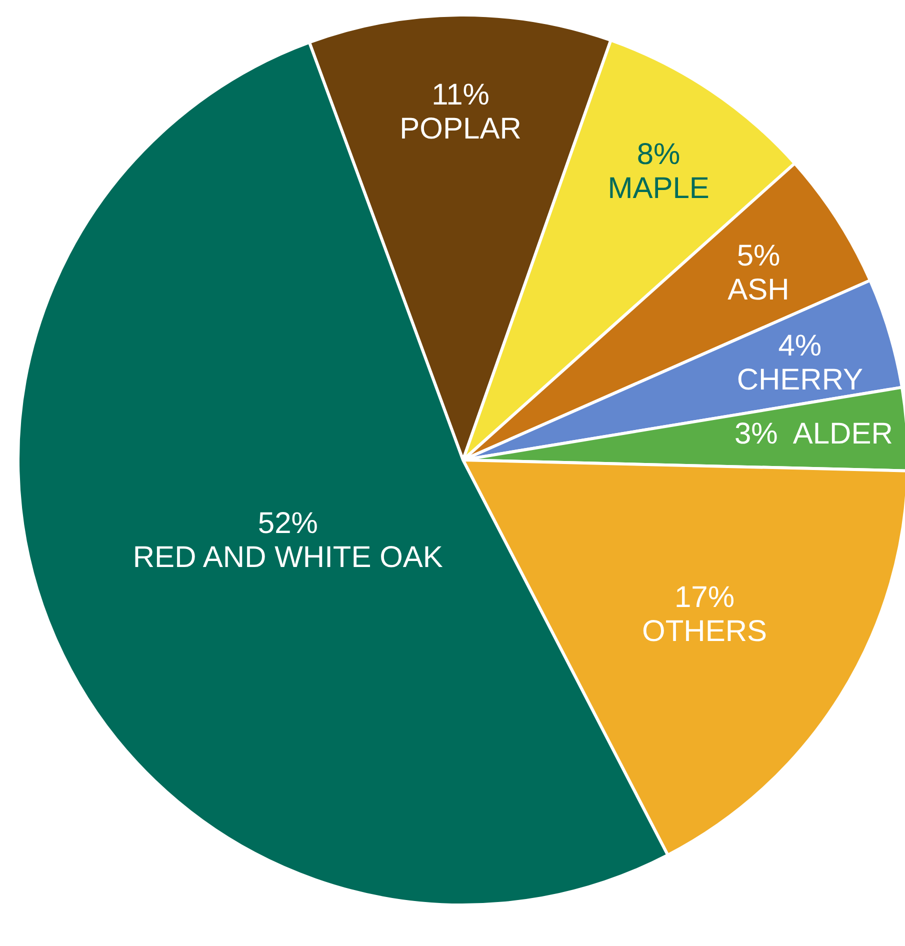 This screenshot has width=905, height=946. Describe the element at coordinates (800, 346) in the screenshot. I see `data-label: 4%` at that location.